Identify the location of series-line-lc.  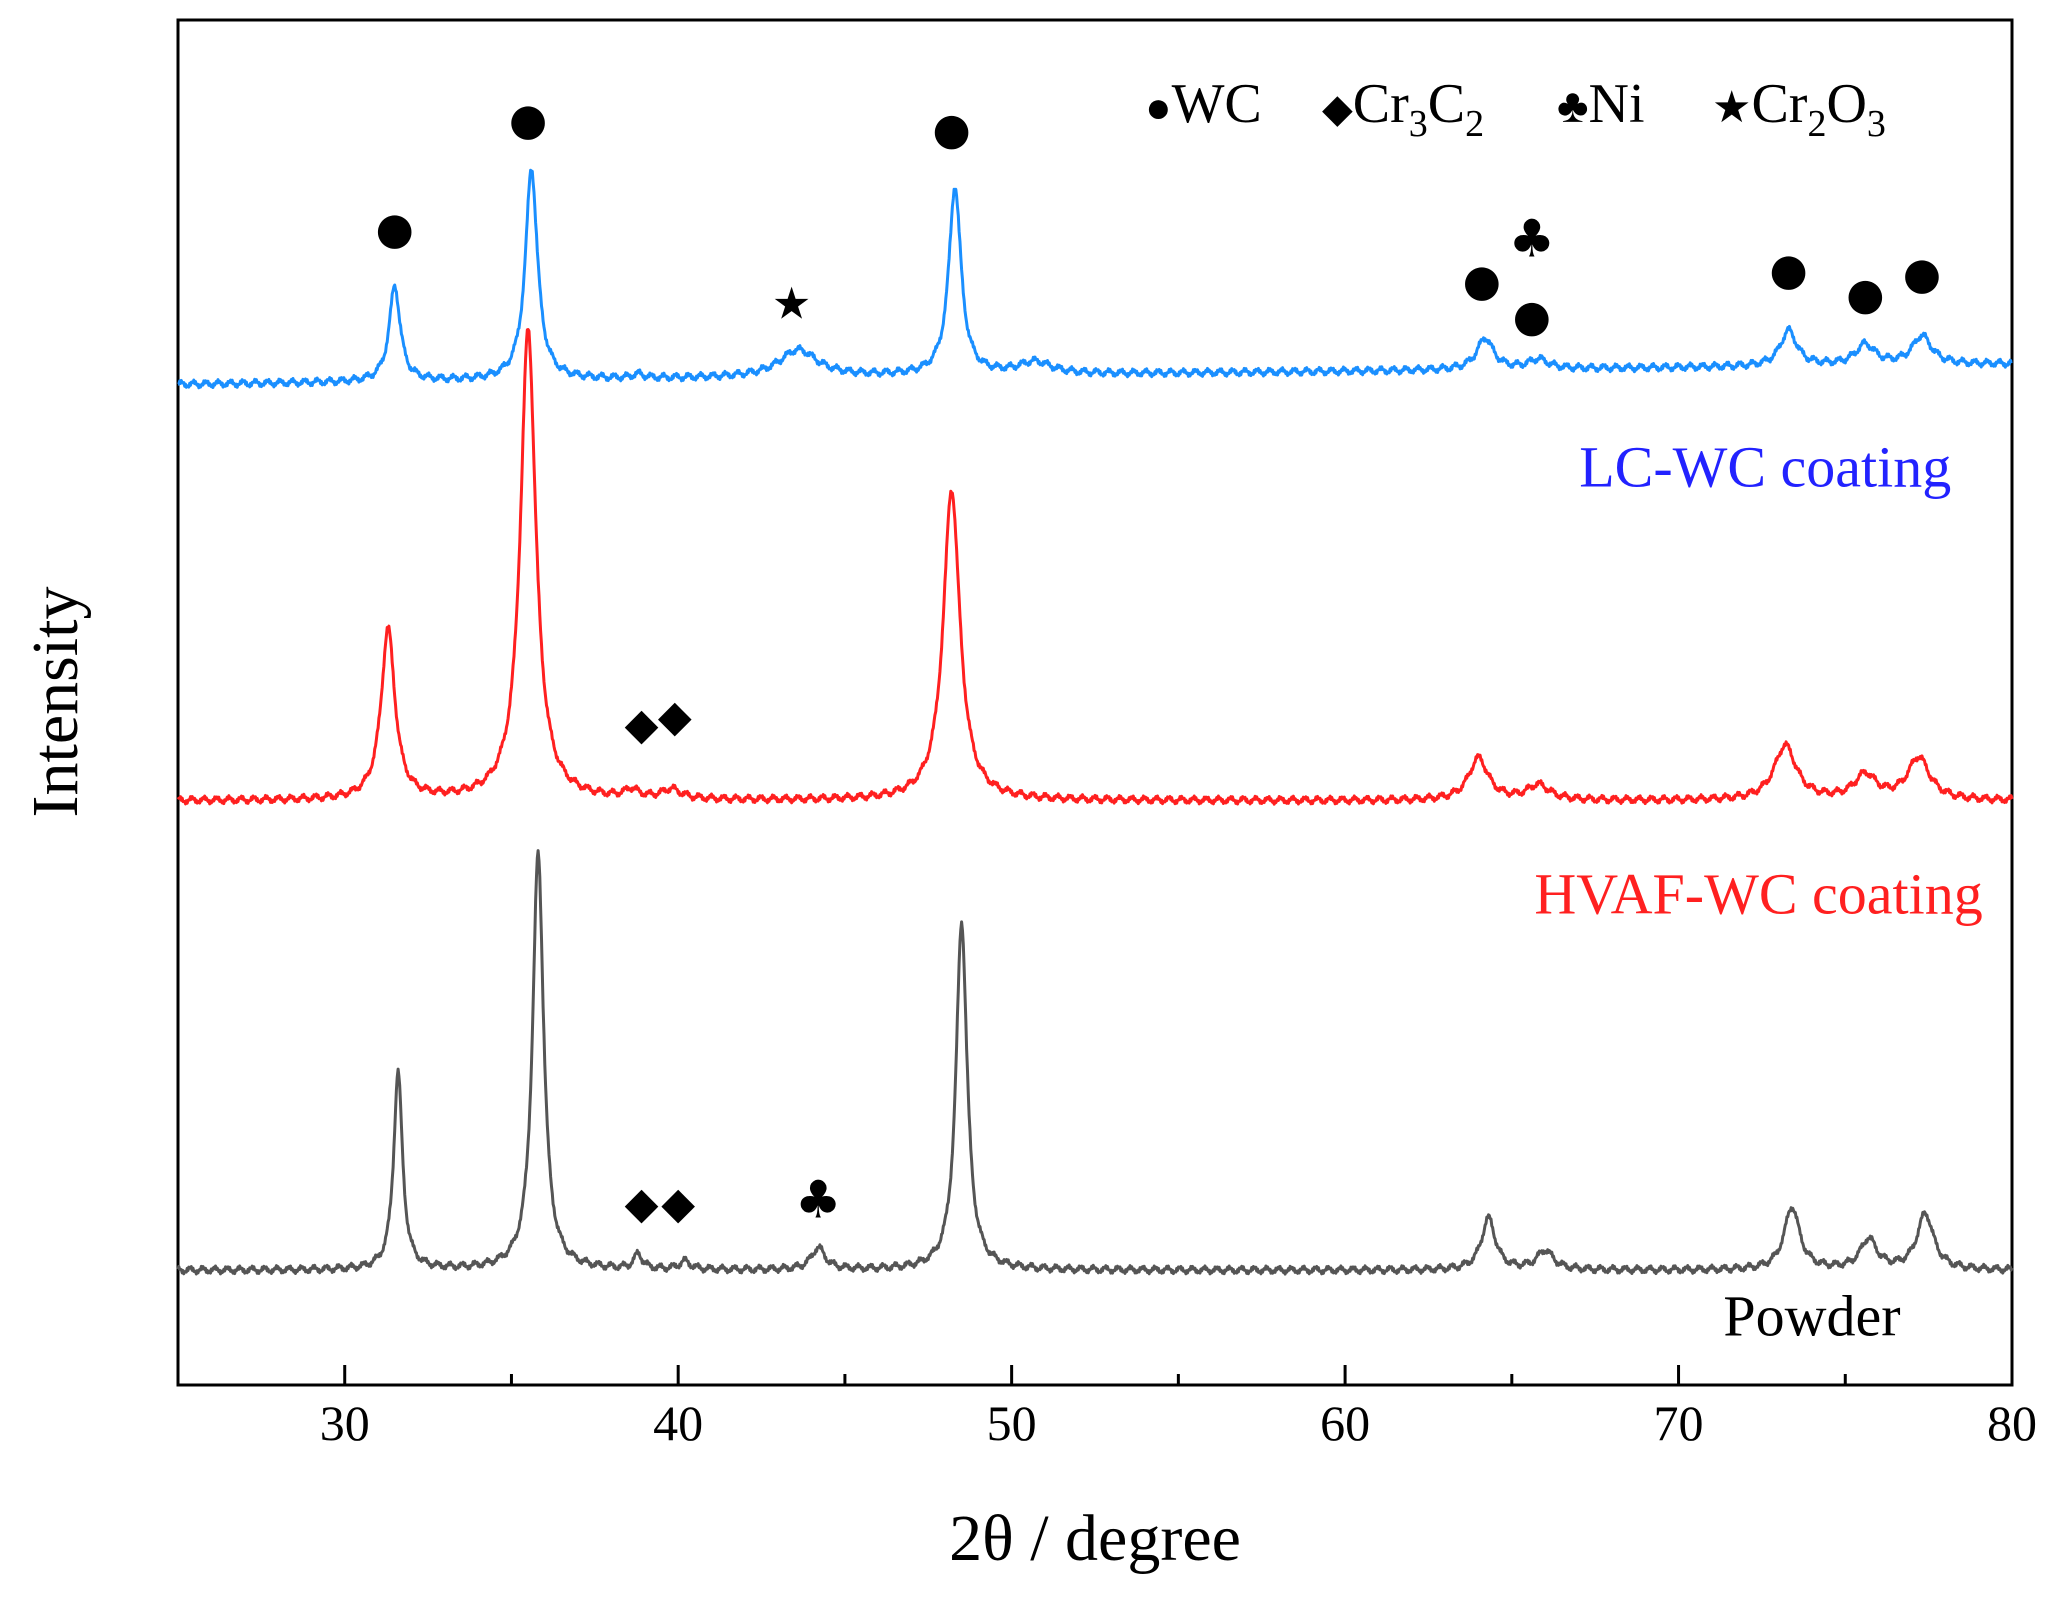
(1095, 279).